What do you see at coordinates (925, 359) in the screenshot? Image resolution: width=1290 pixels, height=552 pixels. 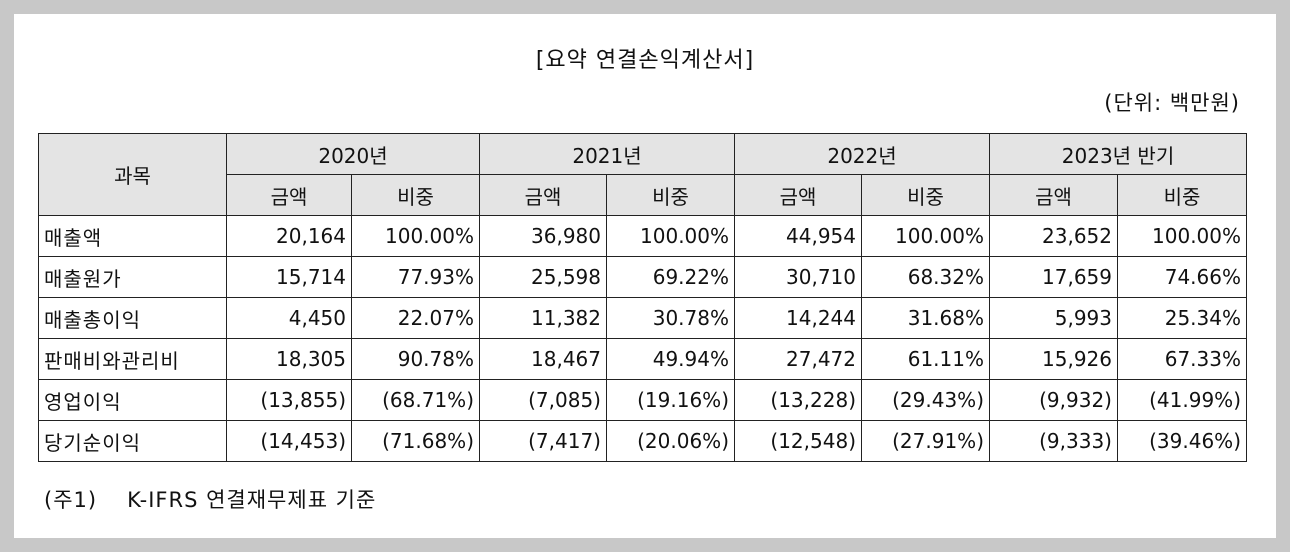 I see `ratio-cell: 61.11%` at bounding box center [925, 359].